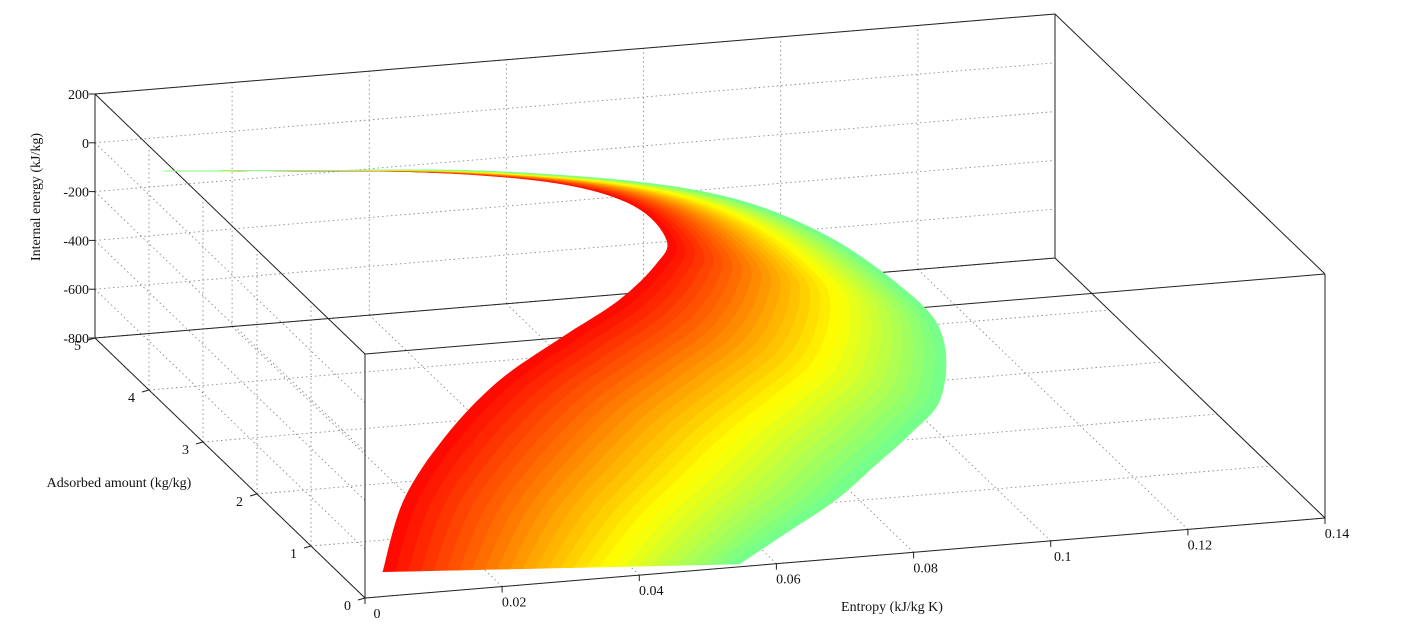 The image size is (1424, 630). What do you see at coordinates (925, 568) in the screenshot?
I see `x-tick-label: 0.08` at bounding box center [925, 568].